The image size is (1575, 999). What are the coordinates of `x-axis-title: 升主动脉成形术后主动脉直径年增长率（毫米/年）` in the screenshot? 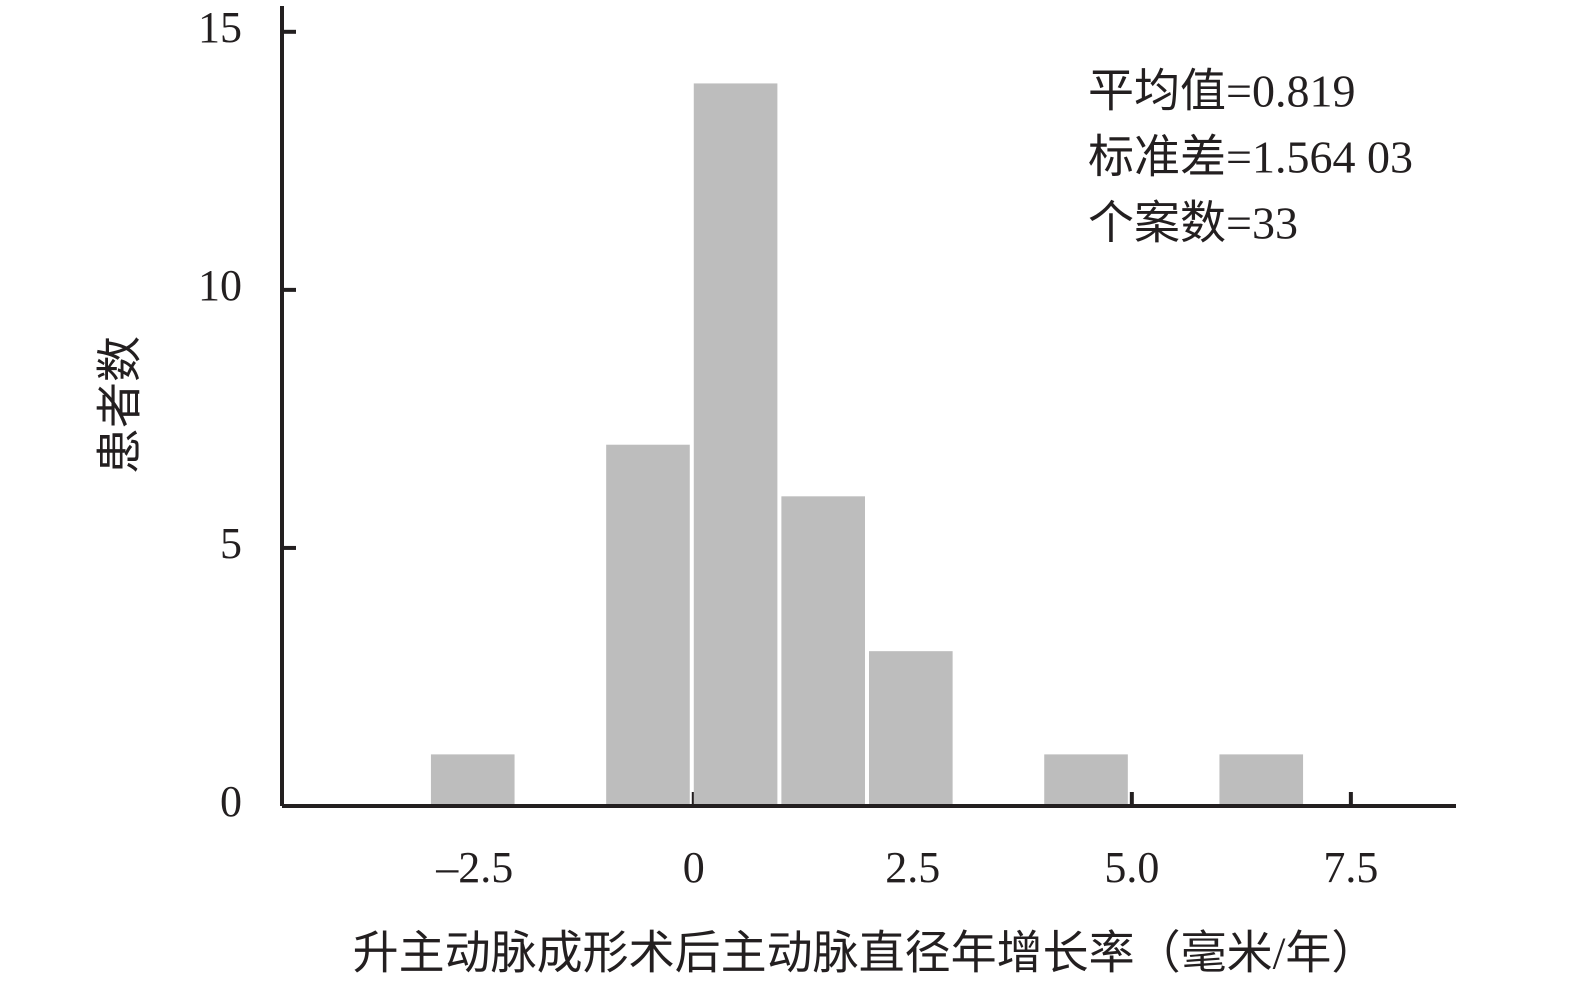 It's located at (865, 953).